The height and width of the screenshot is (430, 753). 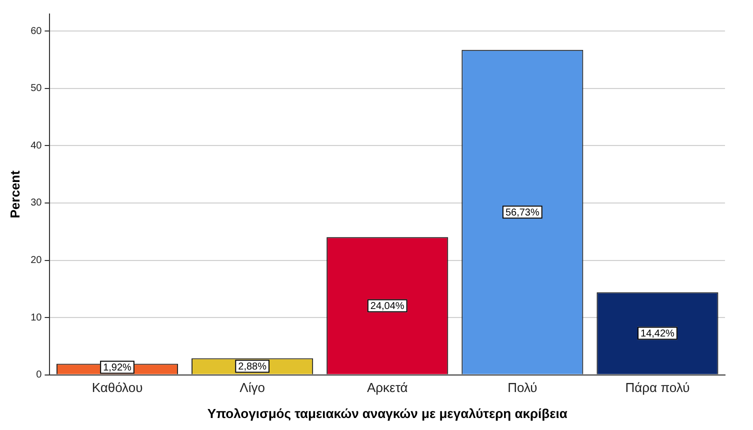 What do you see at coordinates (39, 375) in the screenshot?
I see `y-tick-label: 0` at bounding box center [39, 375].